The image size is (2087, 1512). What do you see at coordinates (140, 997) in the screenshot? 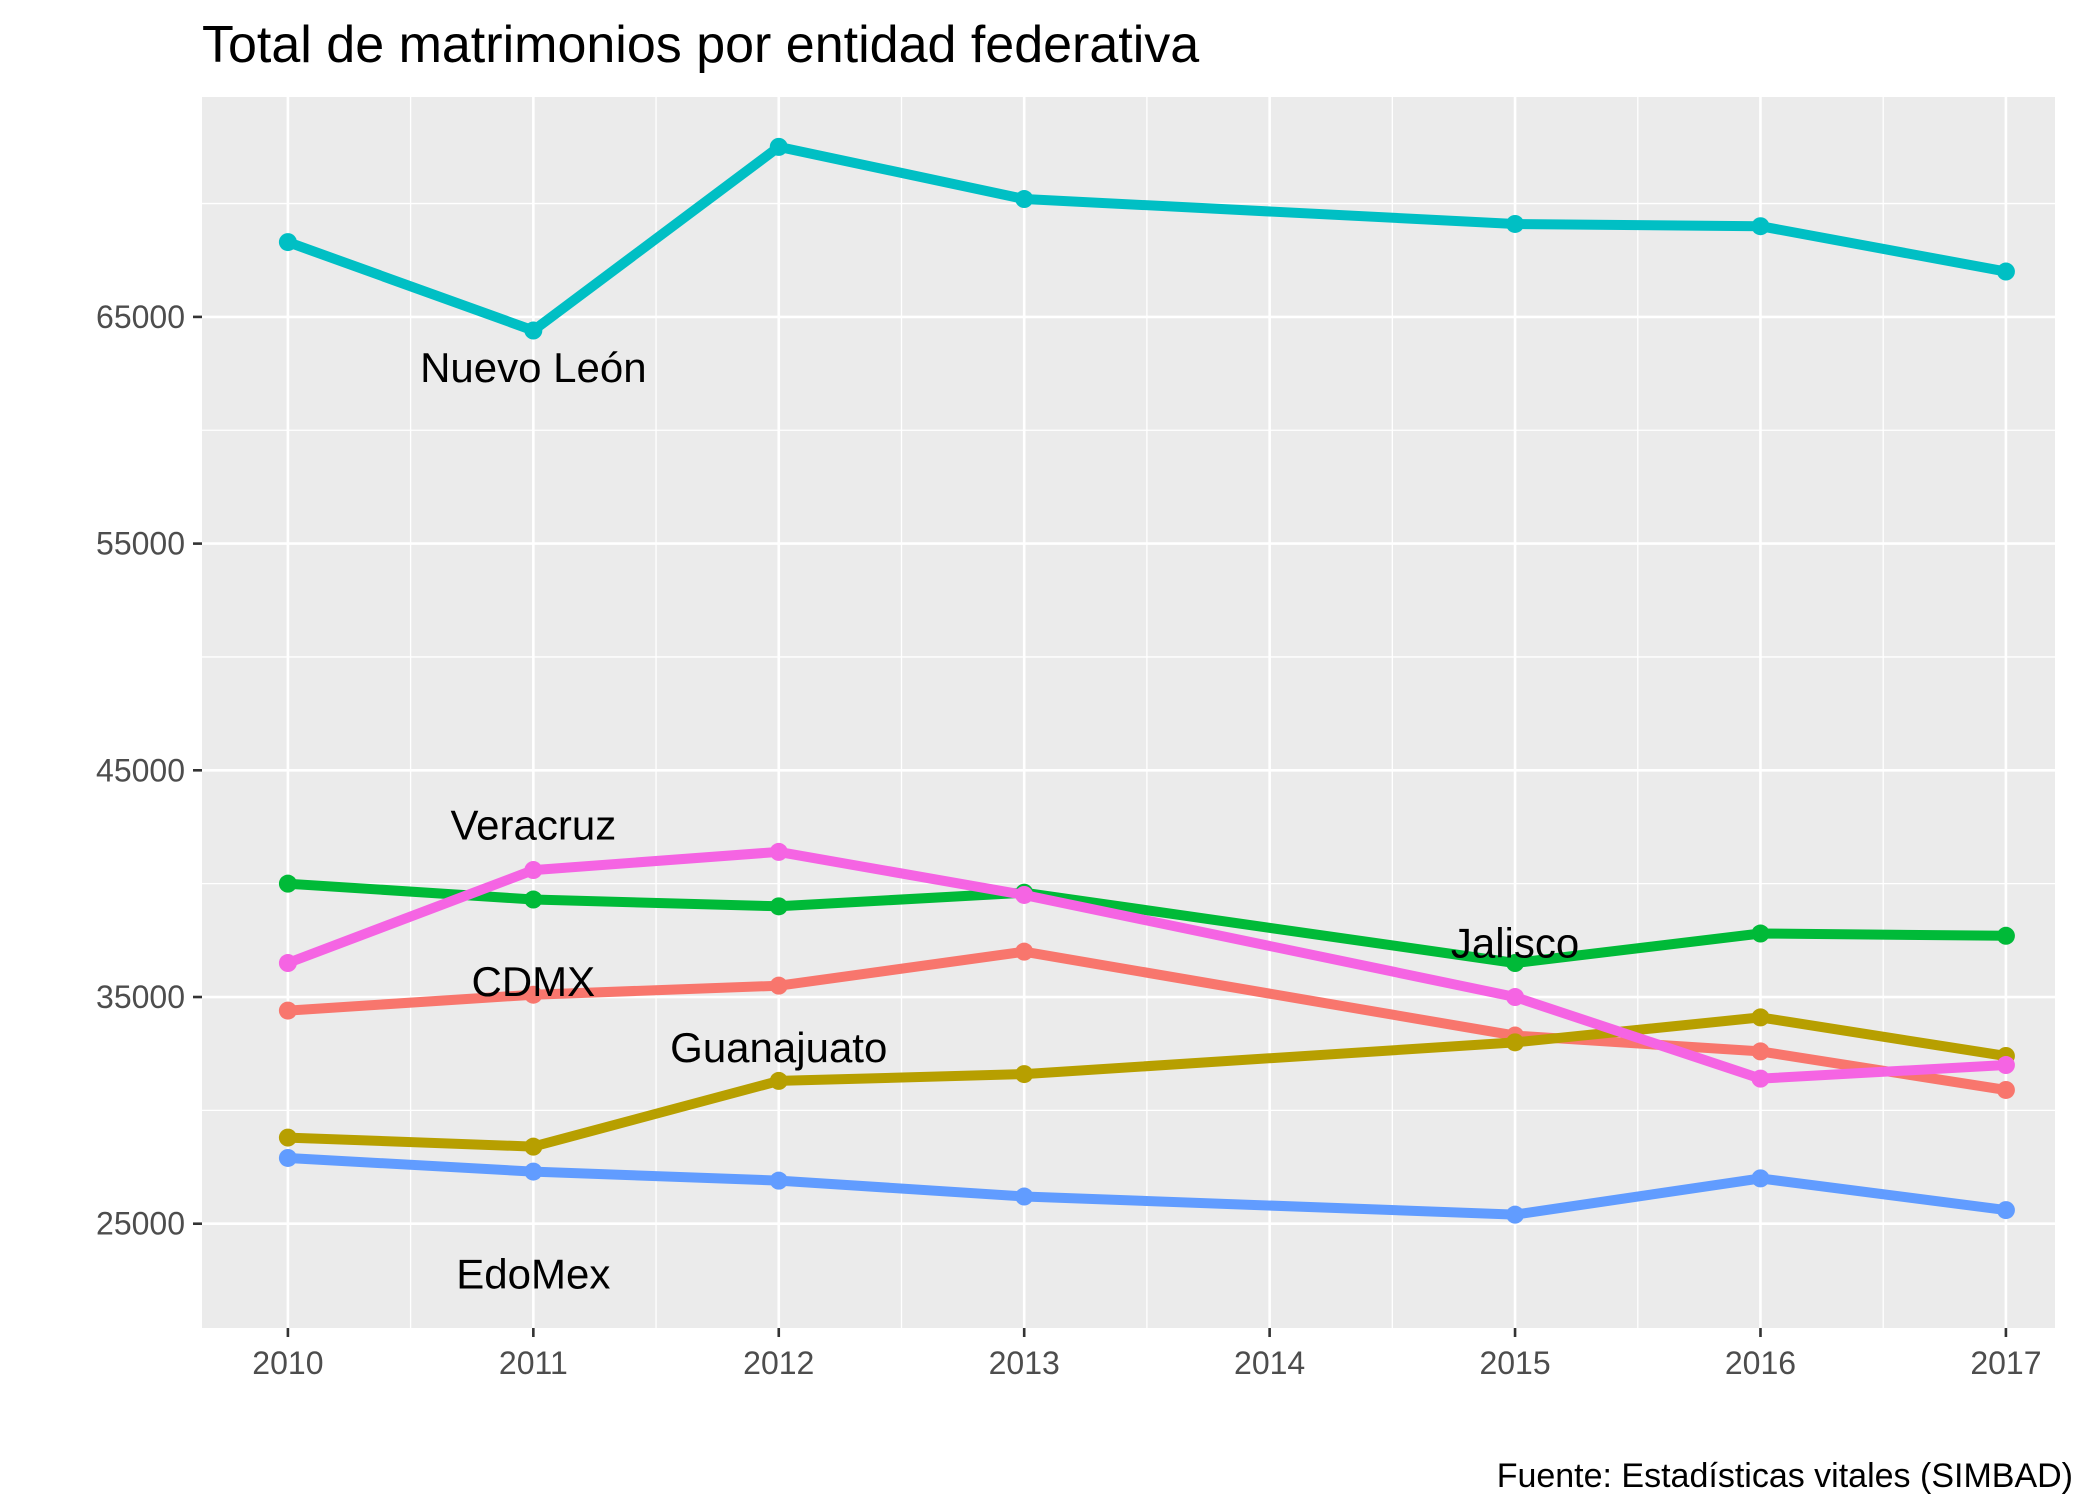
I see `y-tick-label: 35000` at bounding box center [140, 997].